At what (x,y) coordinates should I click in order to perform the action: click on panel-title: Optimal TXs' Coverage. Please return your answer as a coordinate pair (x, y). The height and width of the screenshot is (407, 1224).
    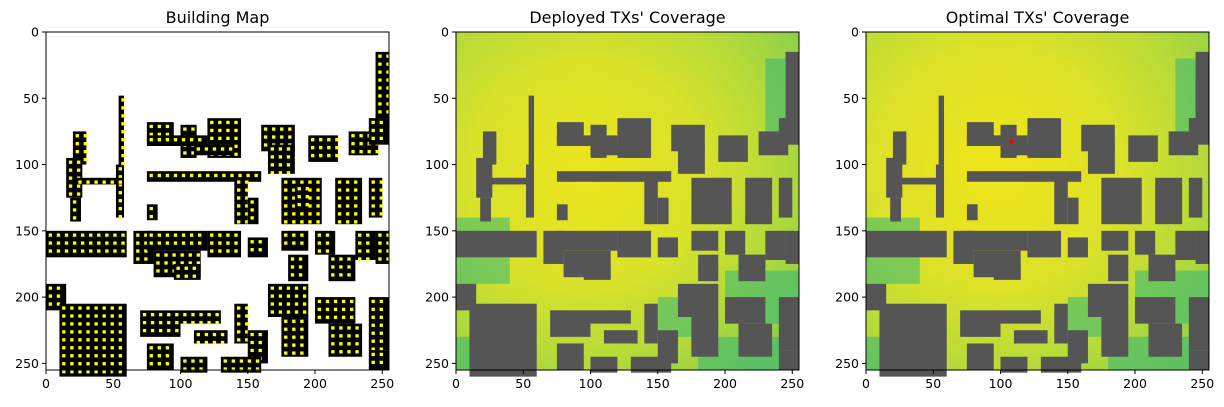
    Looking at the image, I should click on (1038, 17).